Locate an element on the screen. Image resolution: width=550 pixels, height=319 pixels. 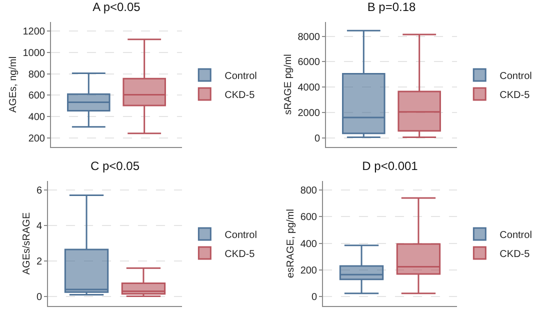
y-axis-title: sRAGE pg/ml is located at coordinates (288, 84).